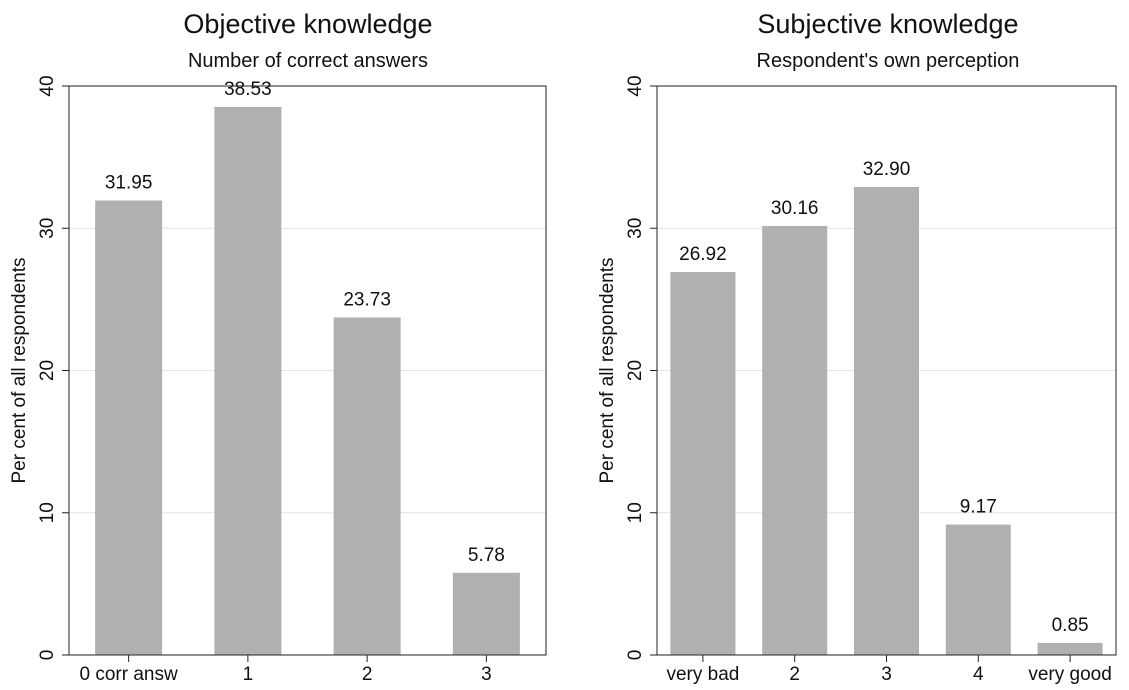 This screenshot has height=690, width=1129. Describe the element at coordinates (308, 61) in the screenshot. I see `chart-subtitle: Number of correct answers` at that location.